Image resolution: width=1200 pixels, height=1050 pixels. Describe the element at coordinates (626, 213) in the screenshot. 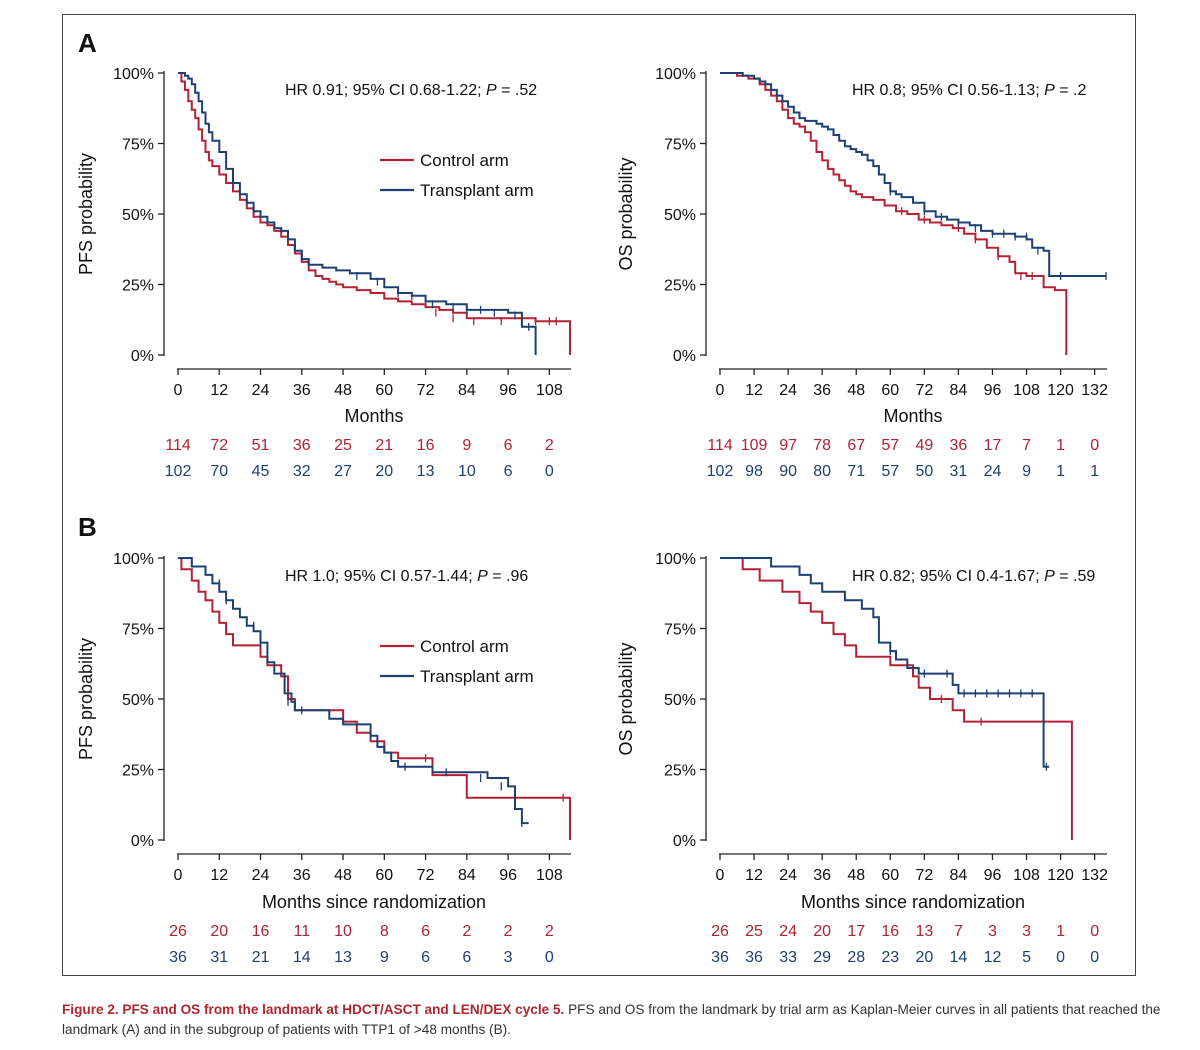

I see `y-axis-title: OS probability` at that location.